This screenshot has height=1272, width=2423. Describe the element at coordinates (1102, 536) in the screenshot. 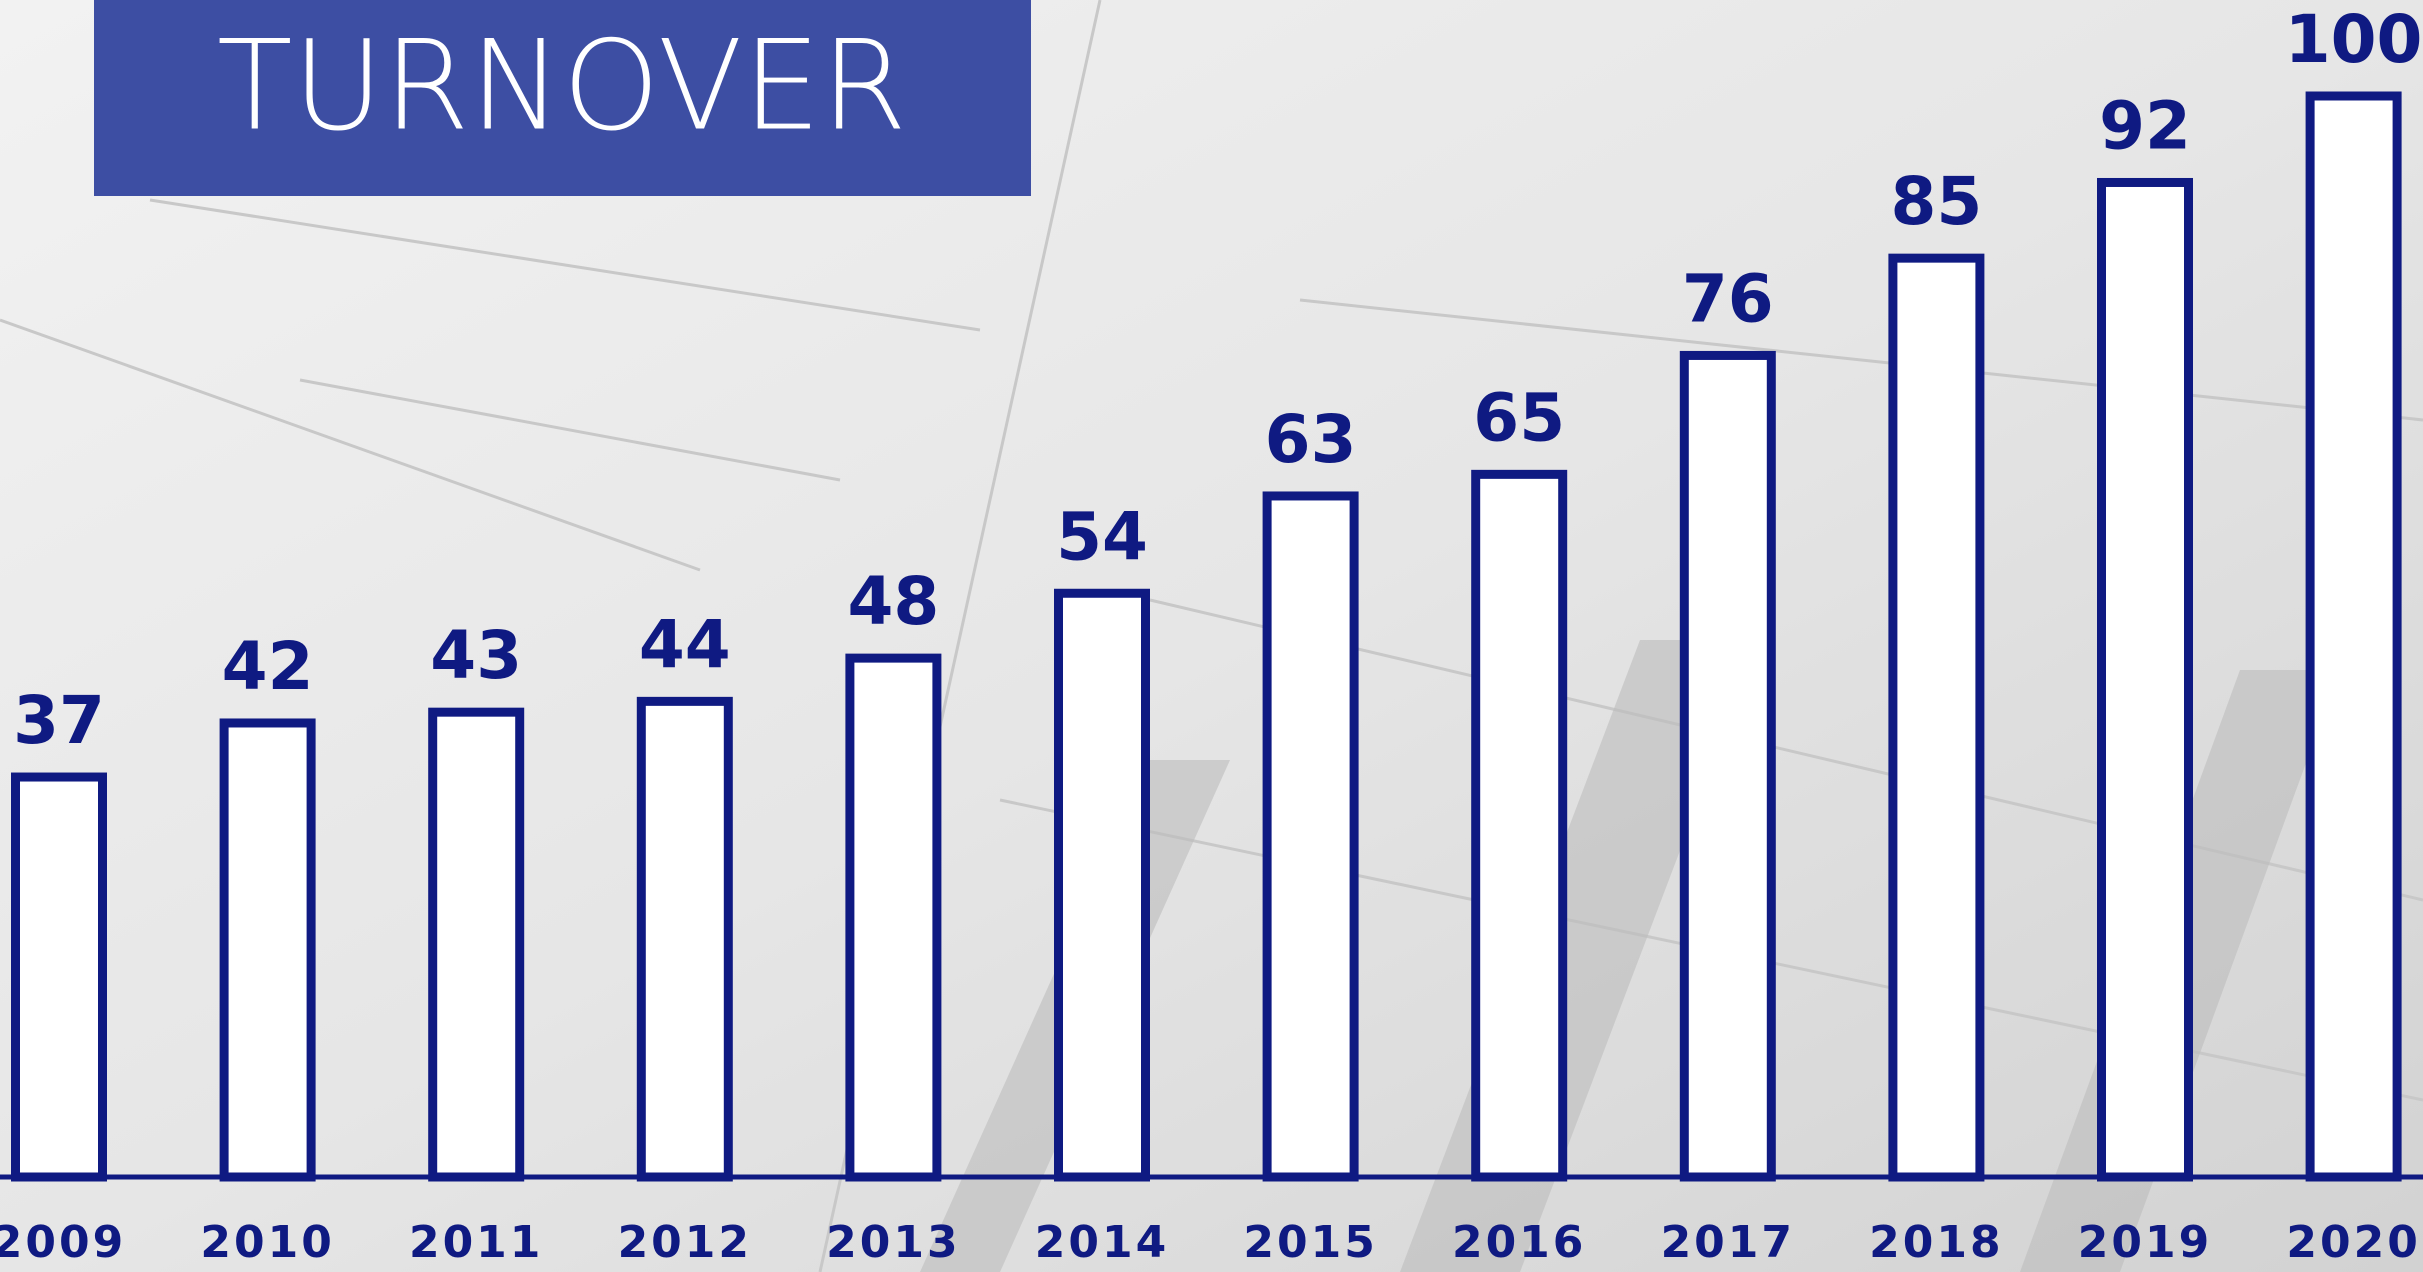

I see `value-label: 54` at that location.